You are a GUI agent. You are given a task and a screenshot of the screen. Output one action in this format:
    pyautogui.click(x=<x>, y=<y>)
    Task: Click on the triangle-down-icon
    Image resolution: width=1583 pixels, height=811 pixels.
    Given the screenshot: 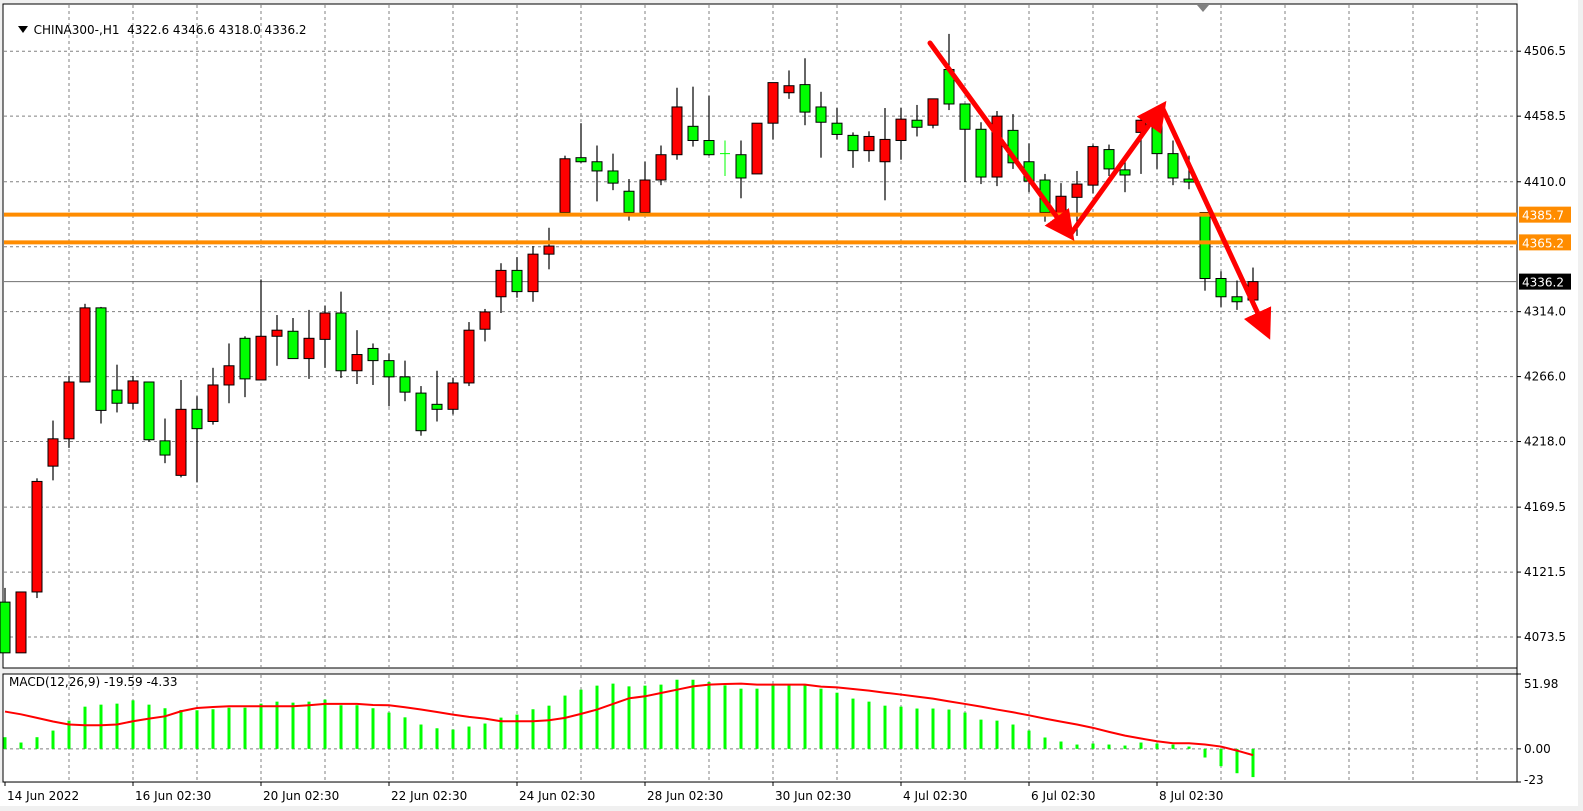 What is the action you would take?
    pyautogui.click(x=22, y=29)
    